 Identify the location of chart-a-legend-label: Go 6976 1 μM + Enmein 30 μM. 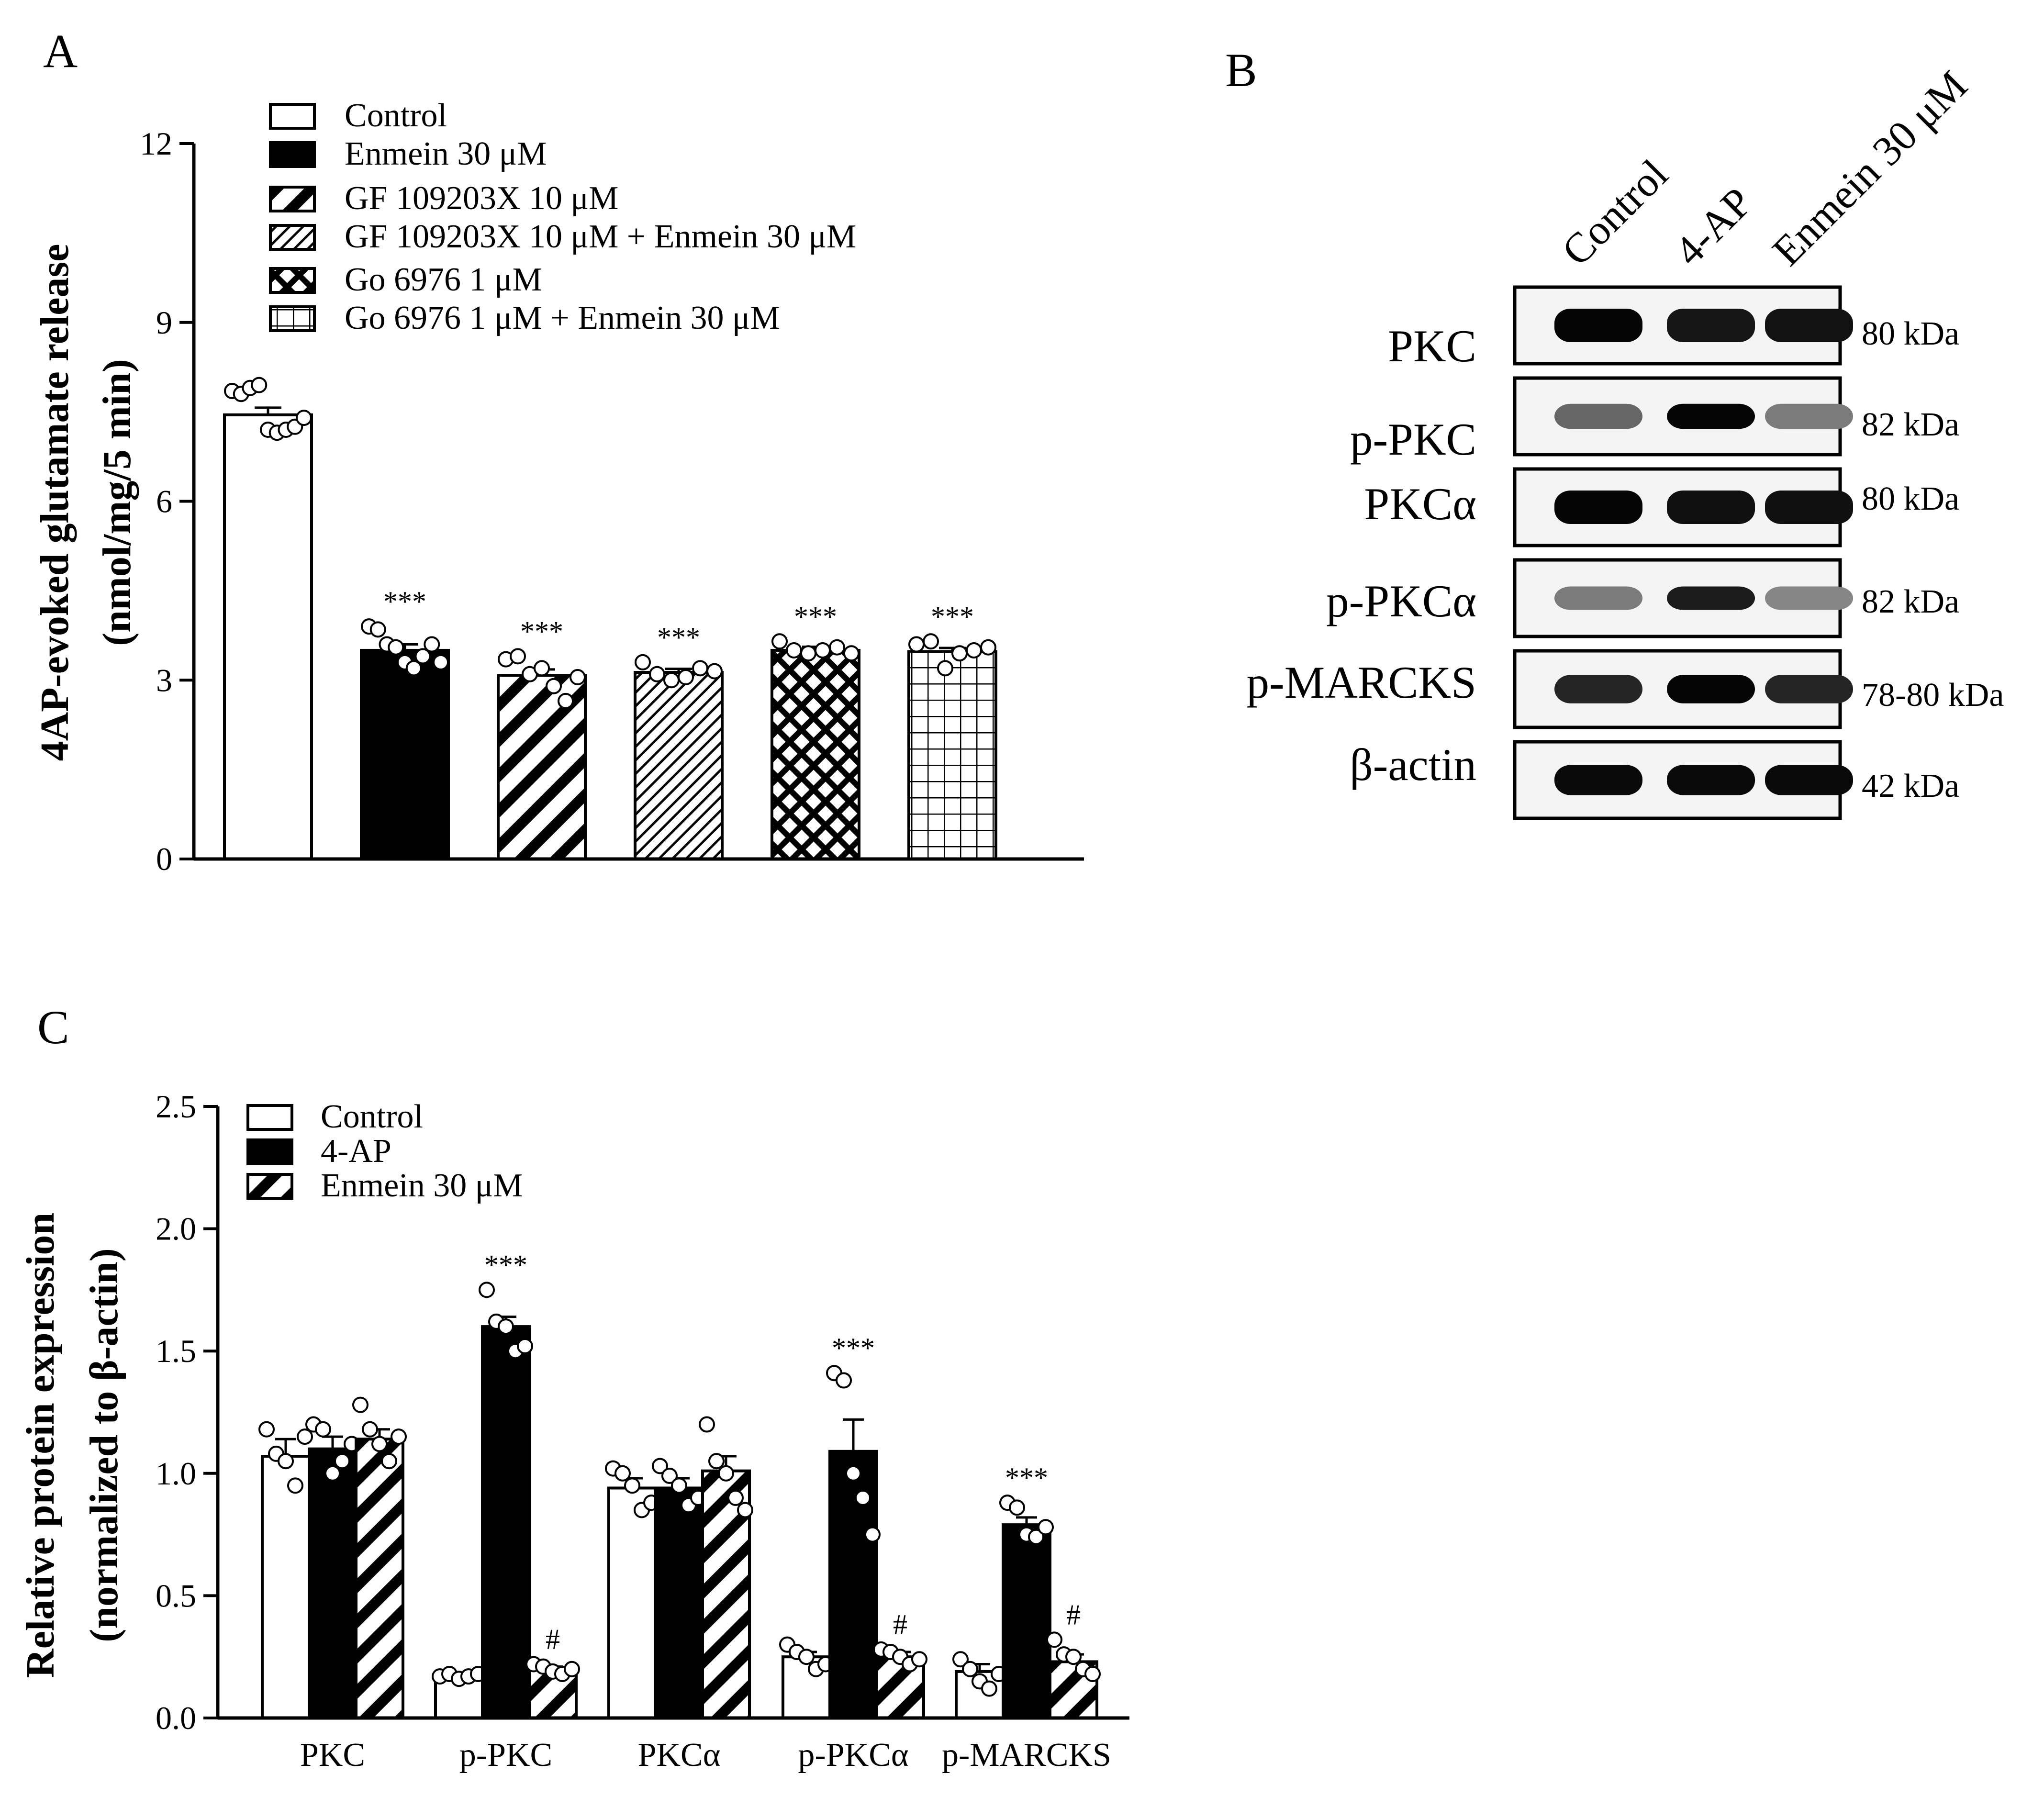
(562, 318).